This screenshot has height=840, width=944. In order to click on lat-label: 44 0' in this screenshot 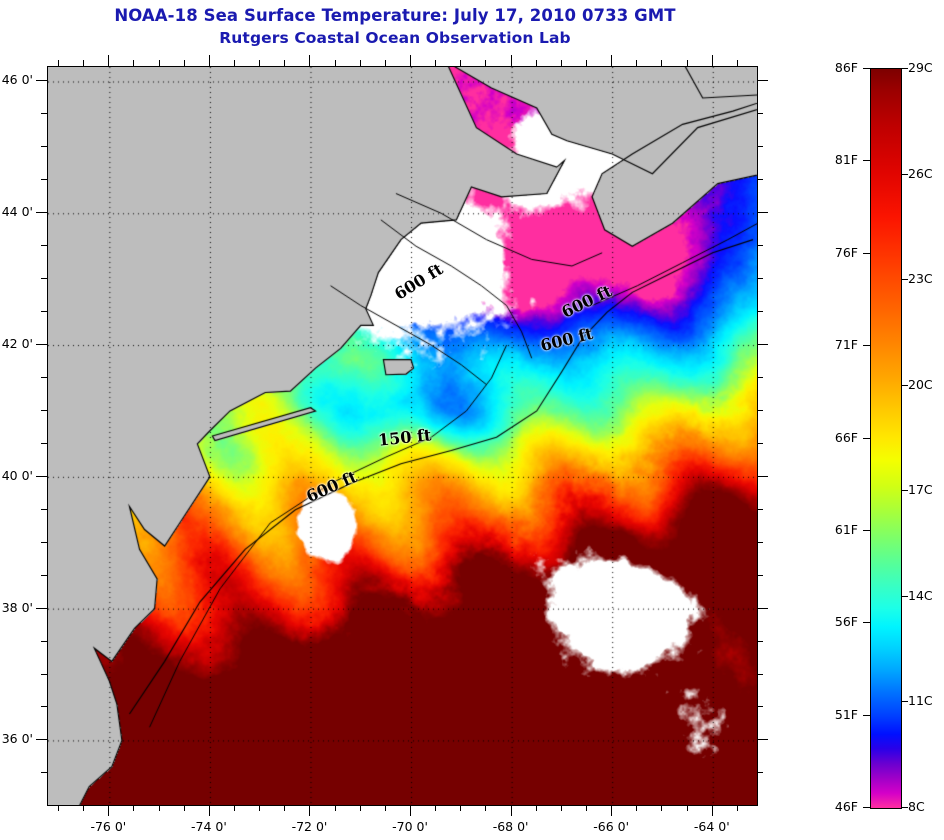, I will do `click(17, 212)`.